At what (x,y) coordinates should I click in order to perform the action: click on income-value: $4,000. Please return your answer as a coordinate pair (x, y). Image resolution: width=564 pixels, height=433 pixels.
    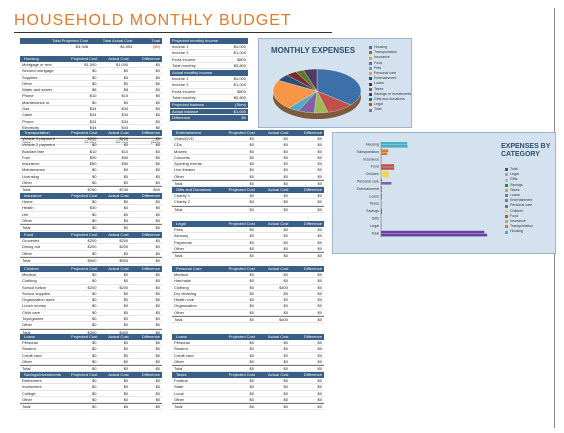
    Looking at the image, I should click on (239, 46).